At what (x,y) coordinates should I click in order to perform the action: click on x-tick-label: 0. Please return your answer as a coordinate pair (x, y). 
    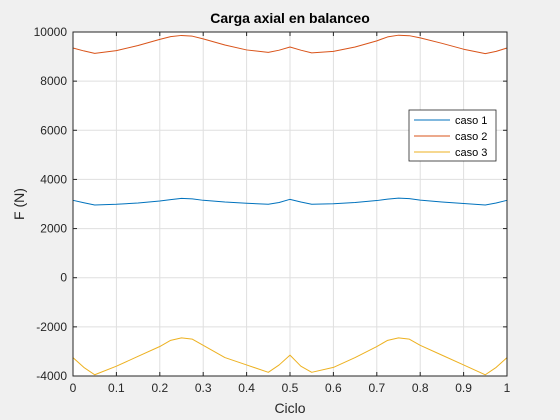
    Looking at the image, I should click on (73, 388).